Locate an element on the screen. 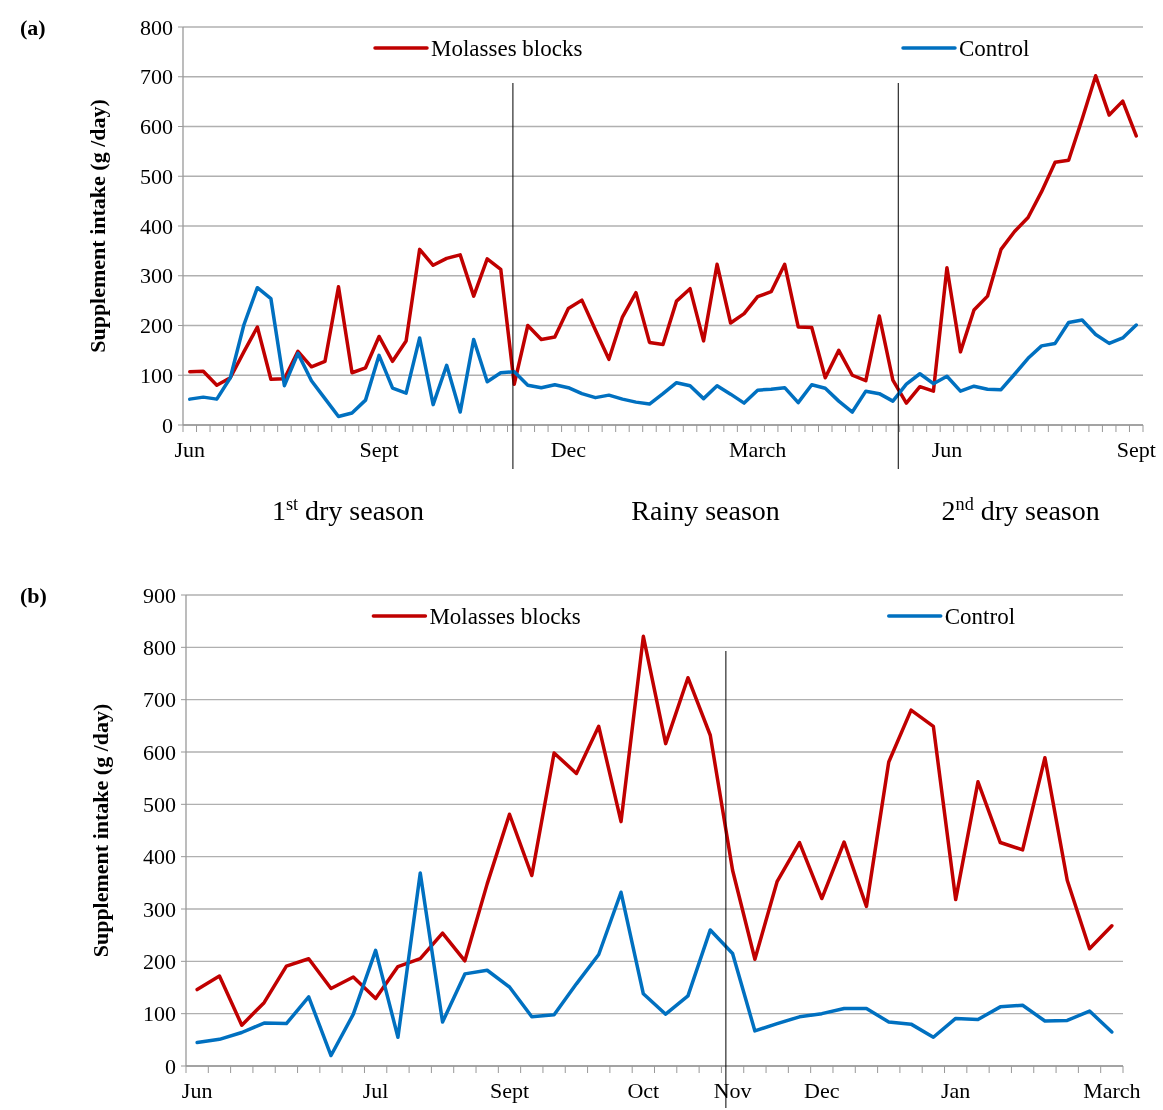  text: Rainy season is located at coordinates (705, 510).